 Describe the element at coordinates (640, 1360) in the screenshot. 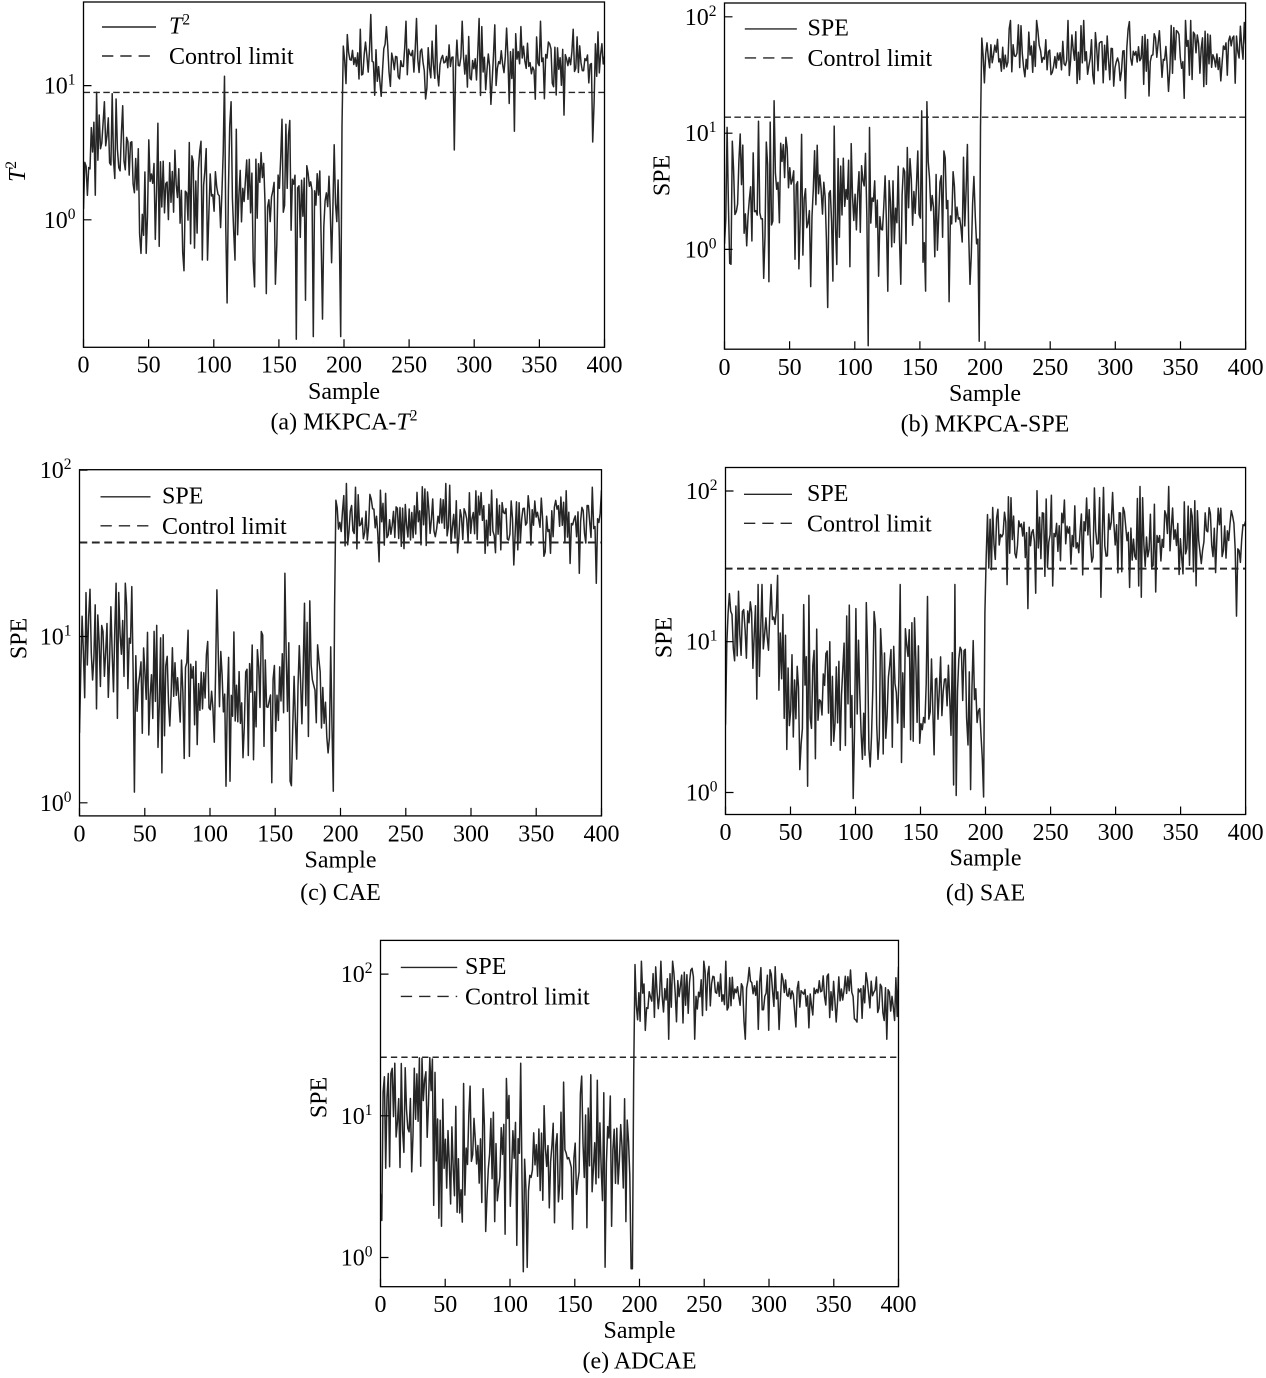

I see `svg-text: (e) ADCAE` at that location.